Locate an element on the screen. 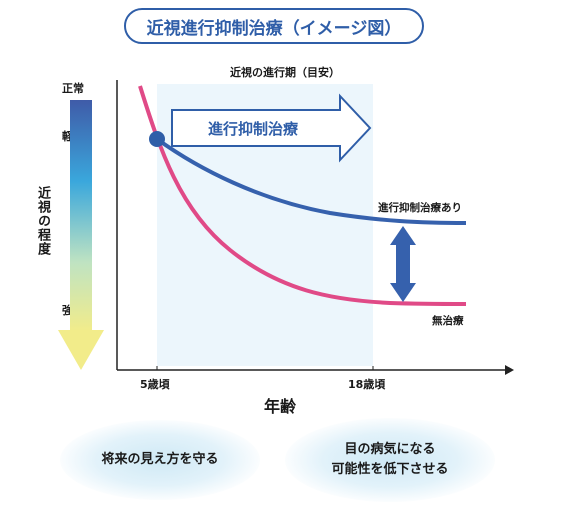  treatment-start-point is located at coordinates (157, 139).